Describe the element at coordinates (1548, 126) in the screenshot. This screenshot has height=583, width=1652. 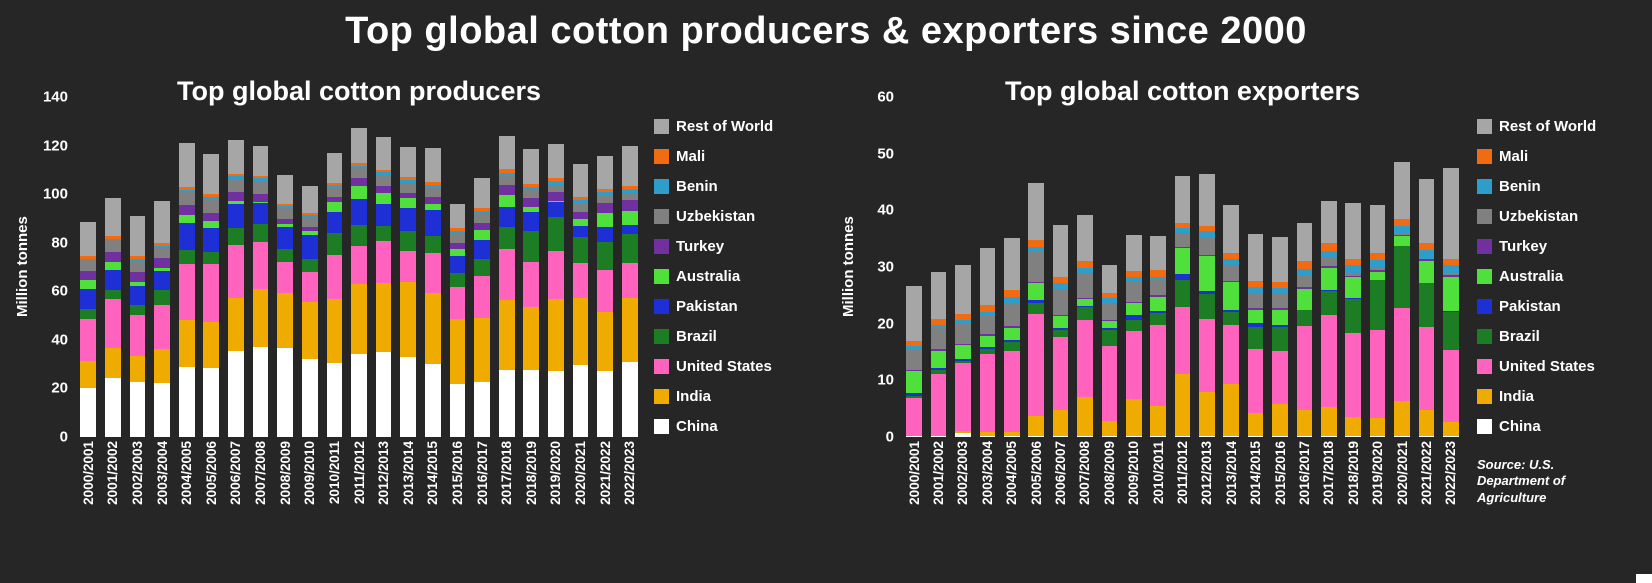
I see `legend-label: Rest of World` at that location.